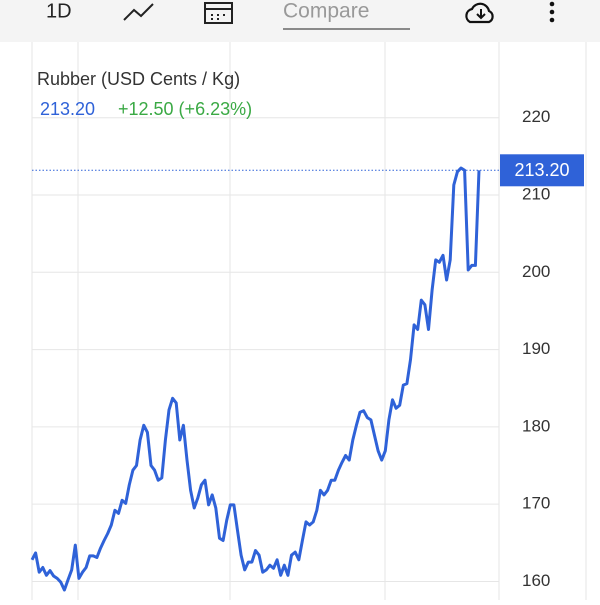 This screenshot has width=600, height=605. Describe the element at coordinates (536, 503) in the screenshot. I see `y-tick-label: 170` at that location.